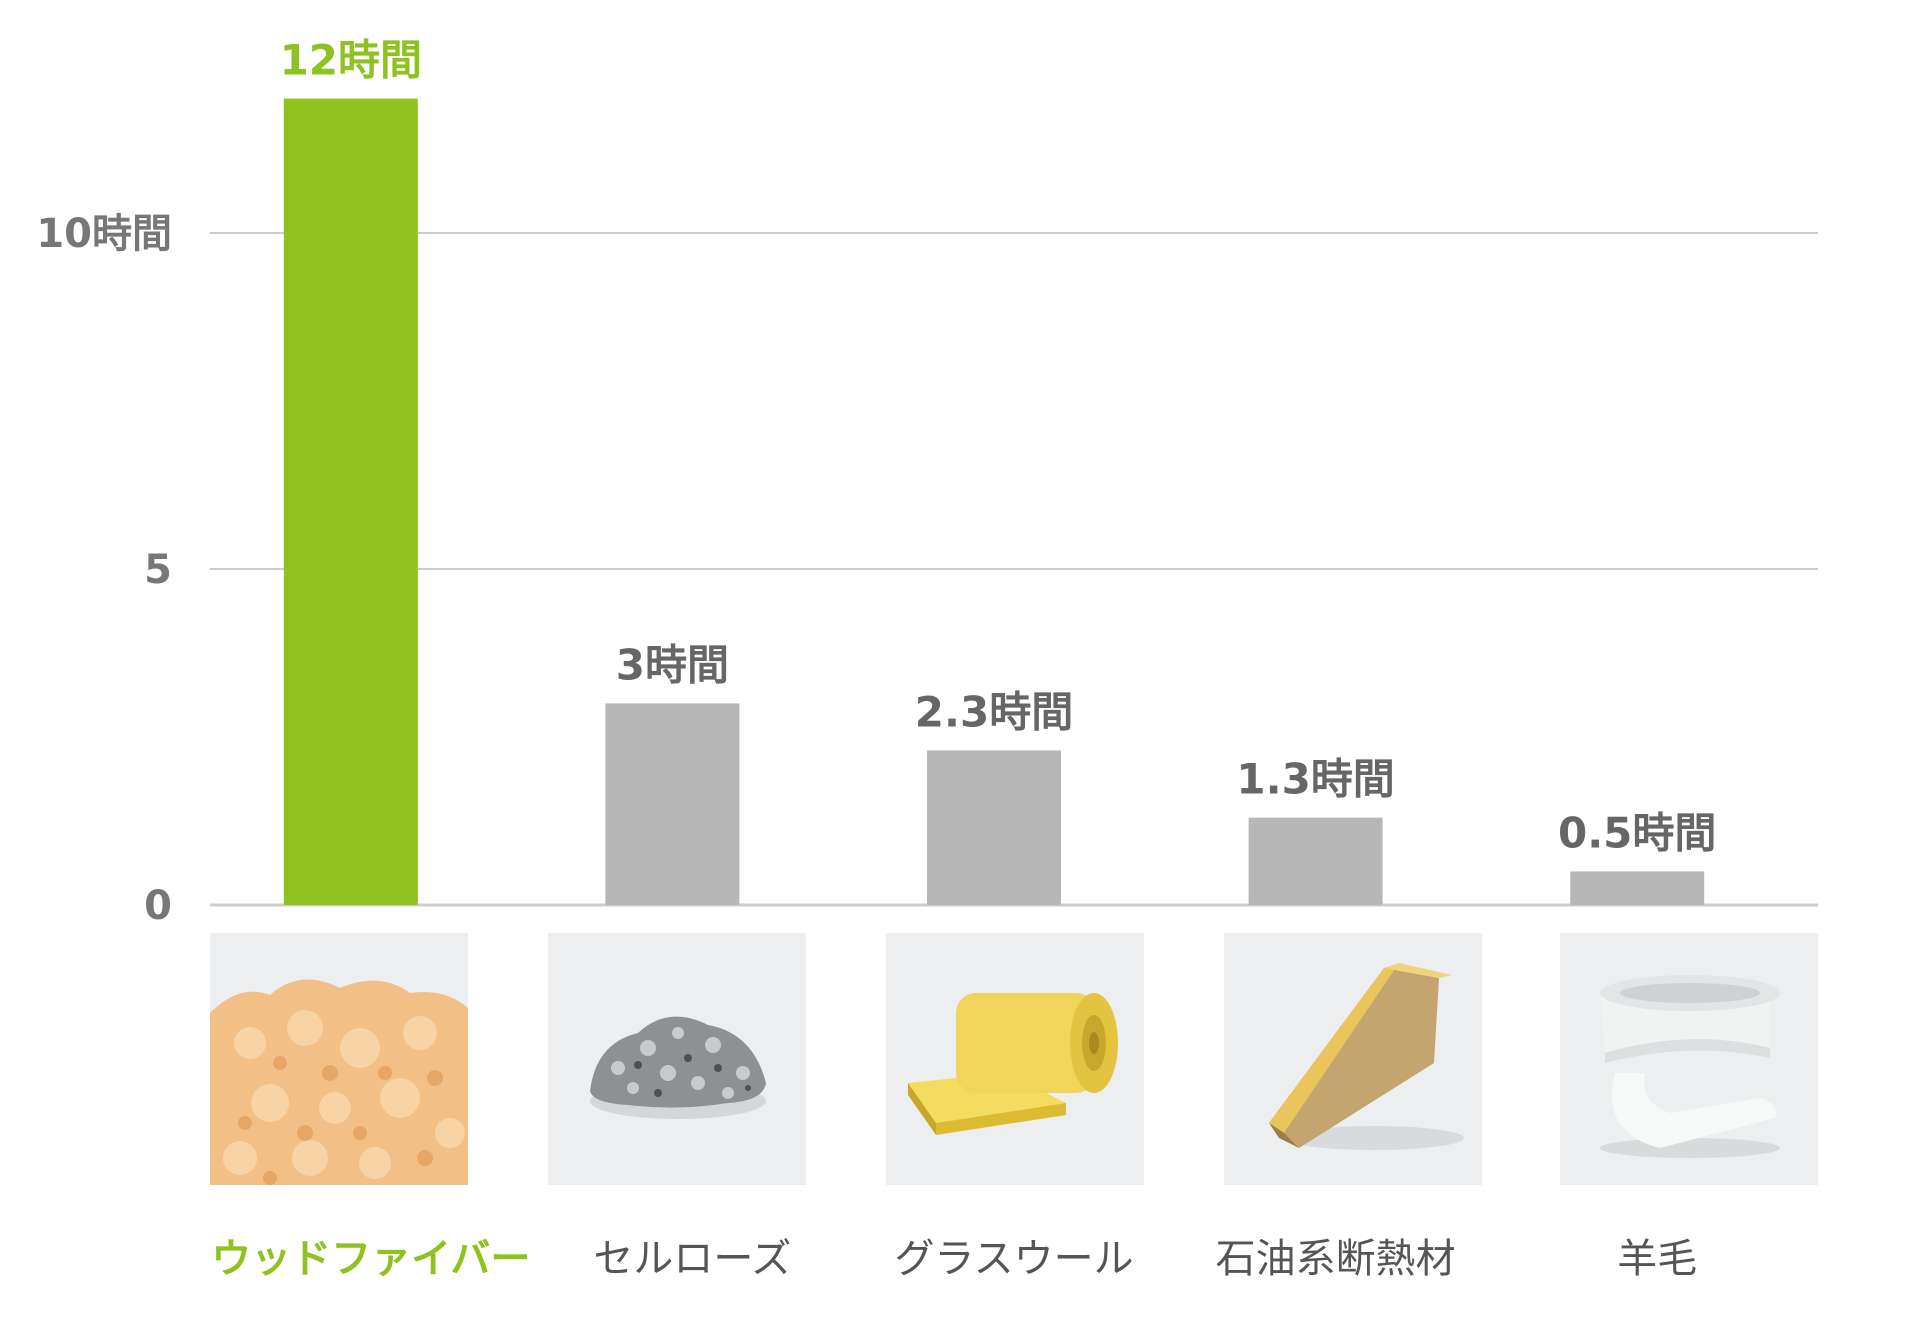 The width and height of the screenshot is (1928, 1330). Describe the element at coordinates (1689, 1059) in the screenshot. I see `sheep-wool-image` at that location.